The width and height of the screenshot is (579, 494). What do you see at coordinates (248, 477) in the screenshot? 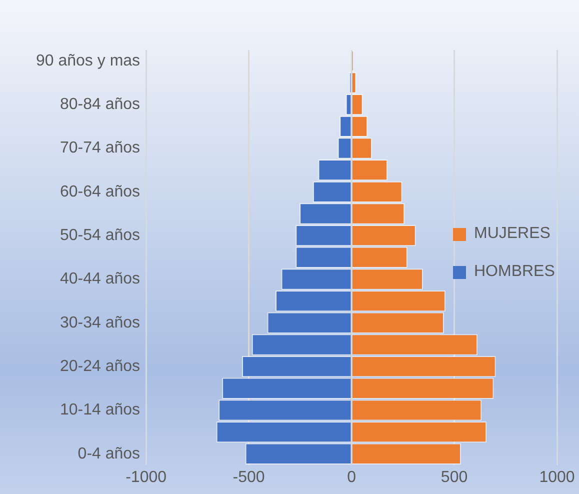
I see `x-tick-label: -500` at bounding box center [248, 477].